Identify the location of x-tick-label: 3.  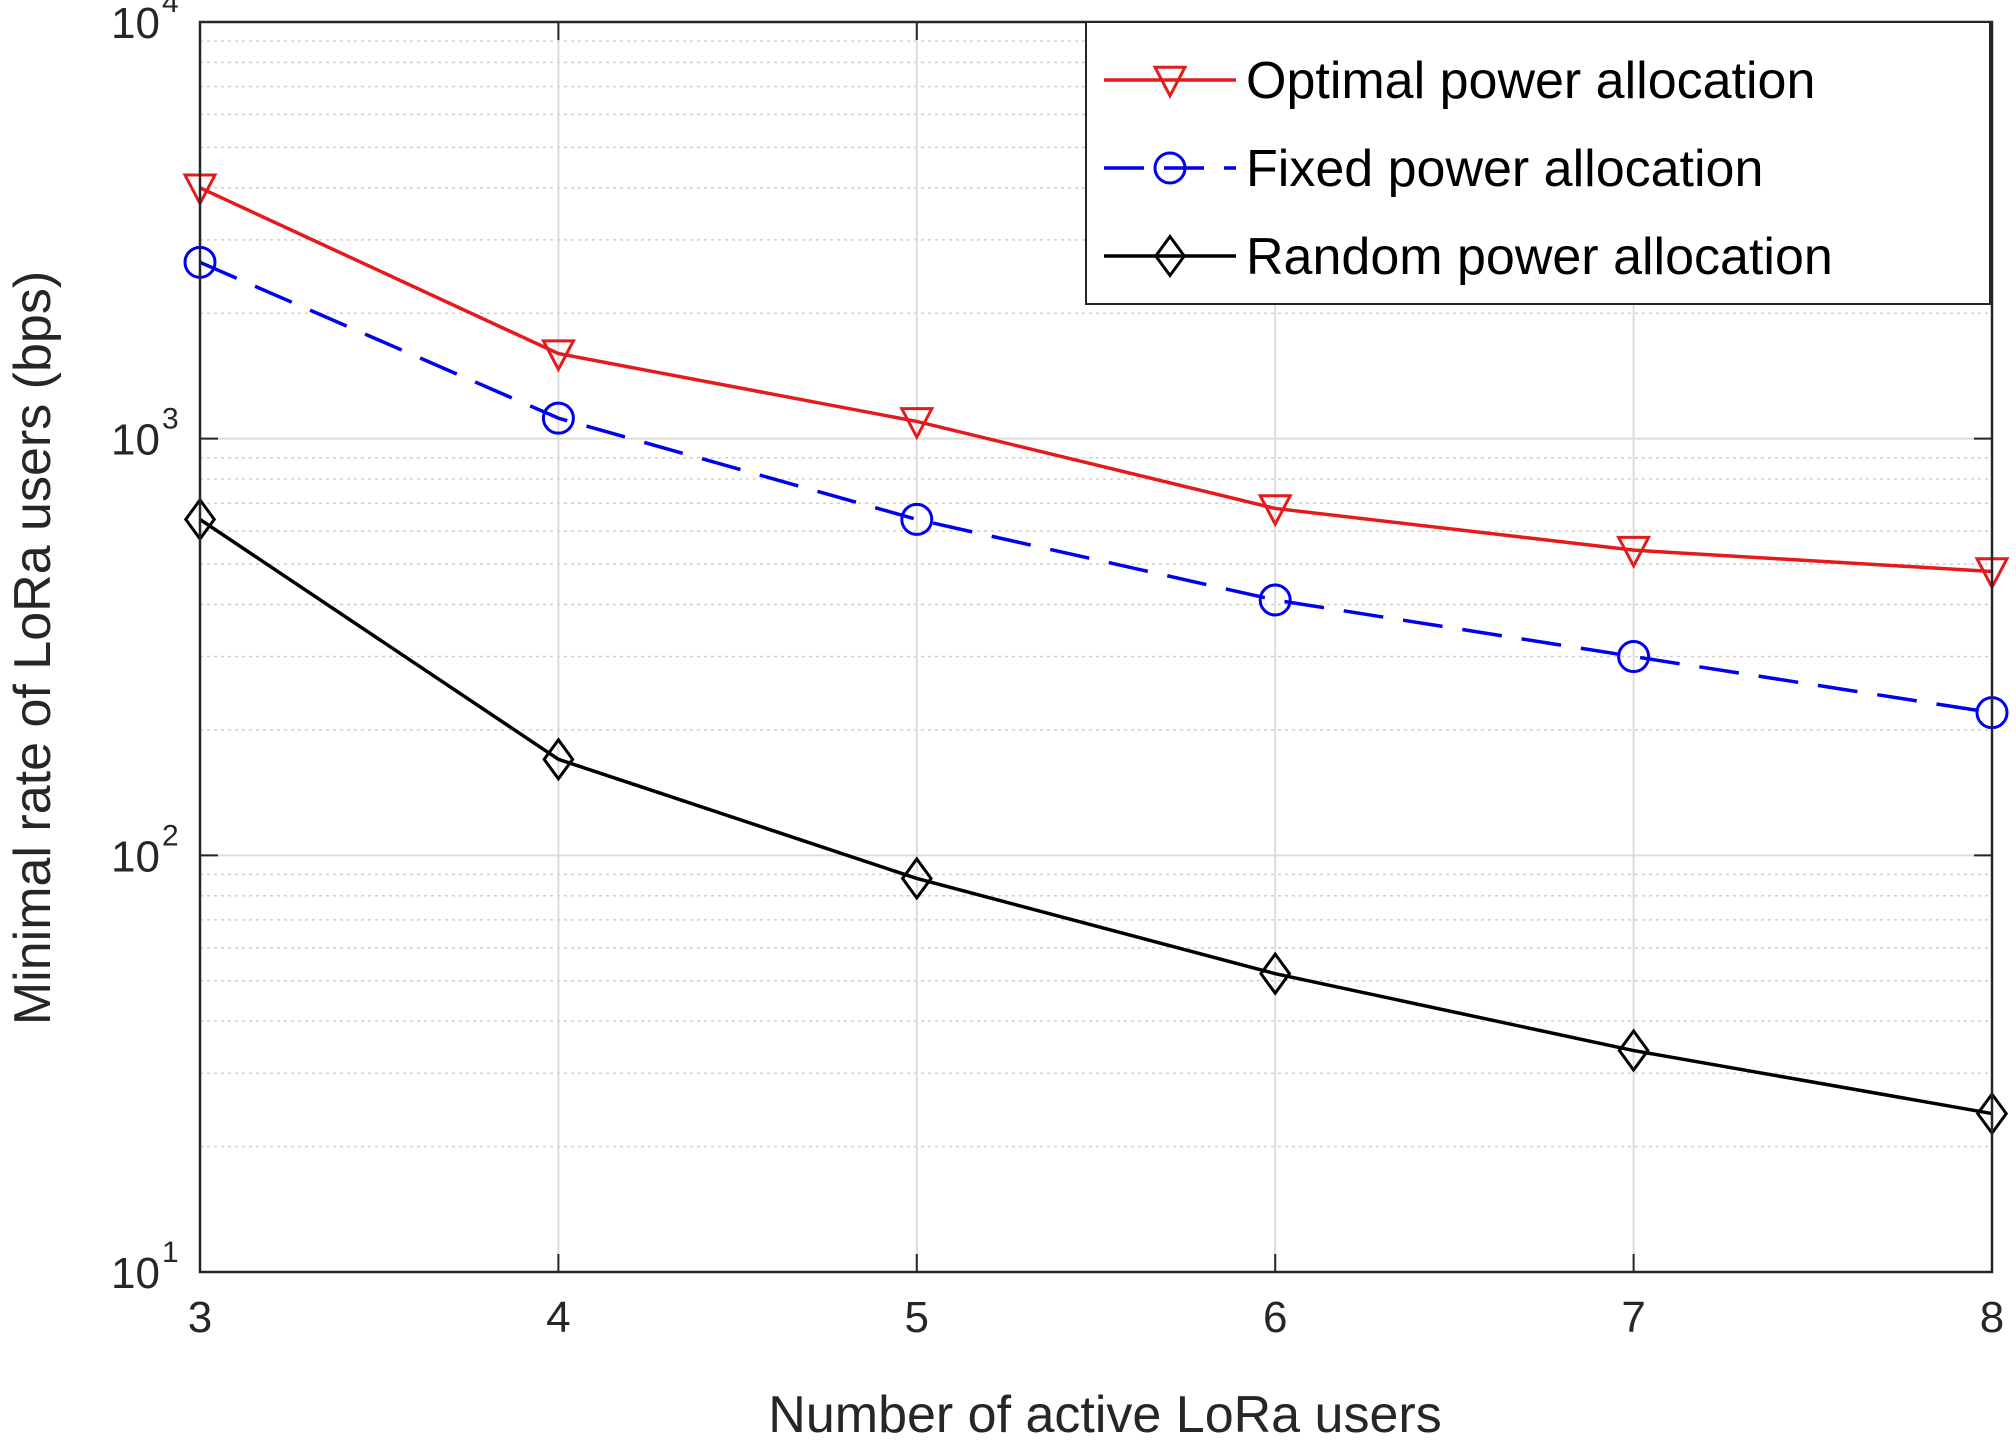
(200, 1317).